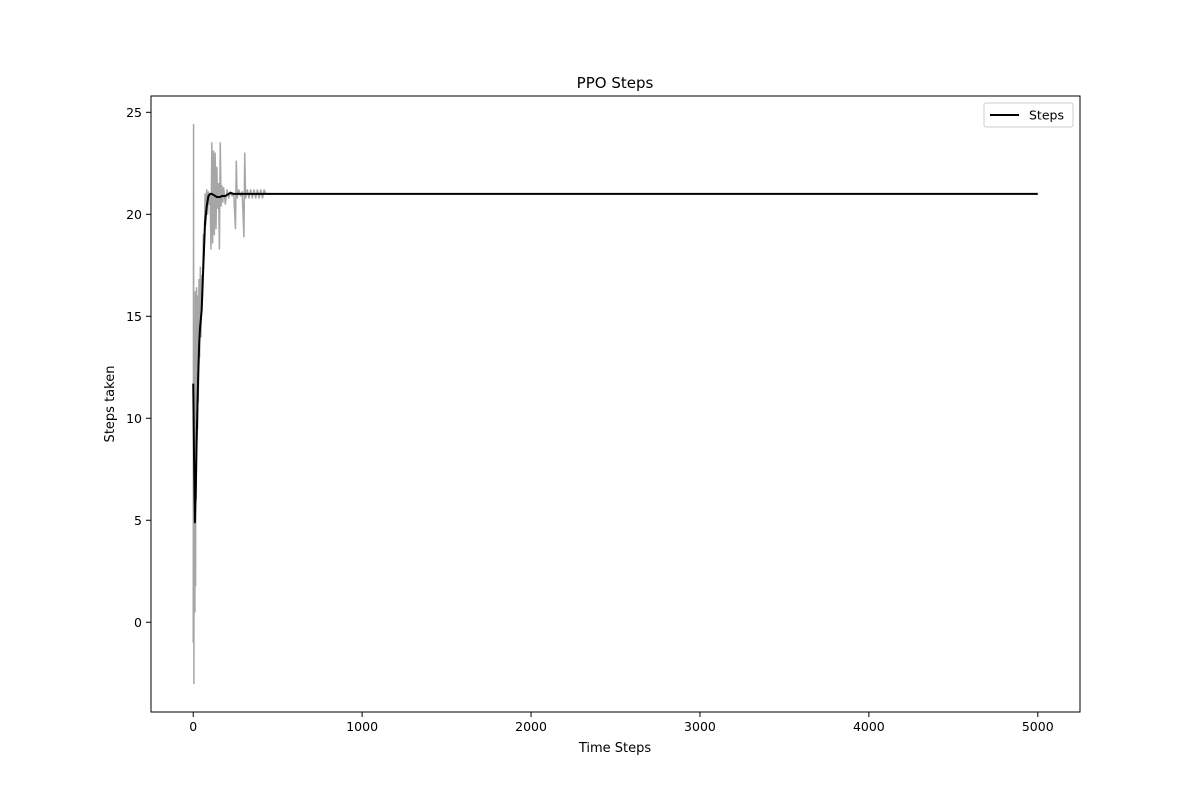 The width and height of the screenshot is (1200, 800). Describe the element at coordinates (134, 316) in the screenshot. I see `y-tick-label: 15` at that location.